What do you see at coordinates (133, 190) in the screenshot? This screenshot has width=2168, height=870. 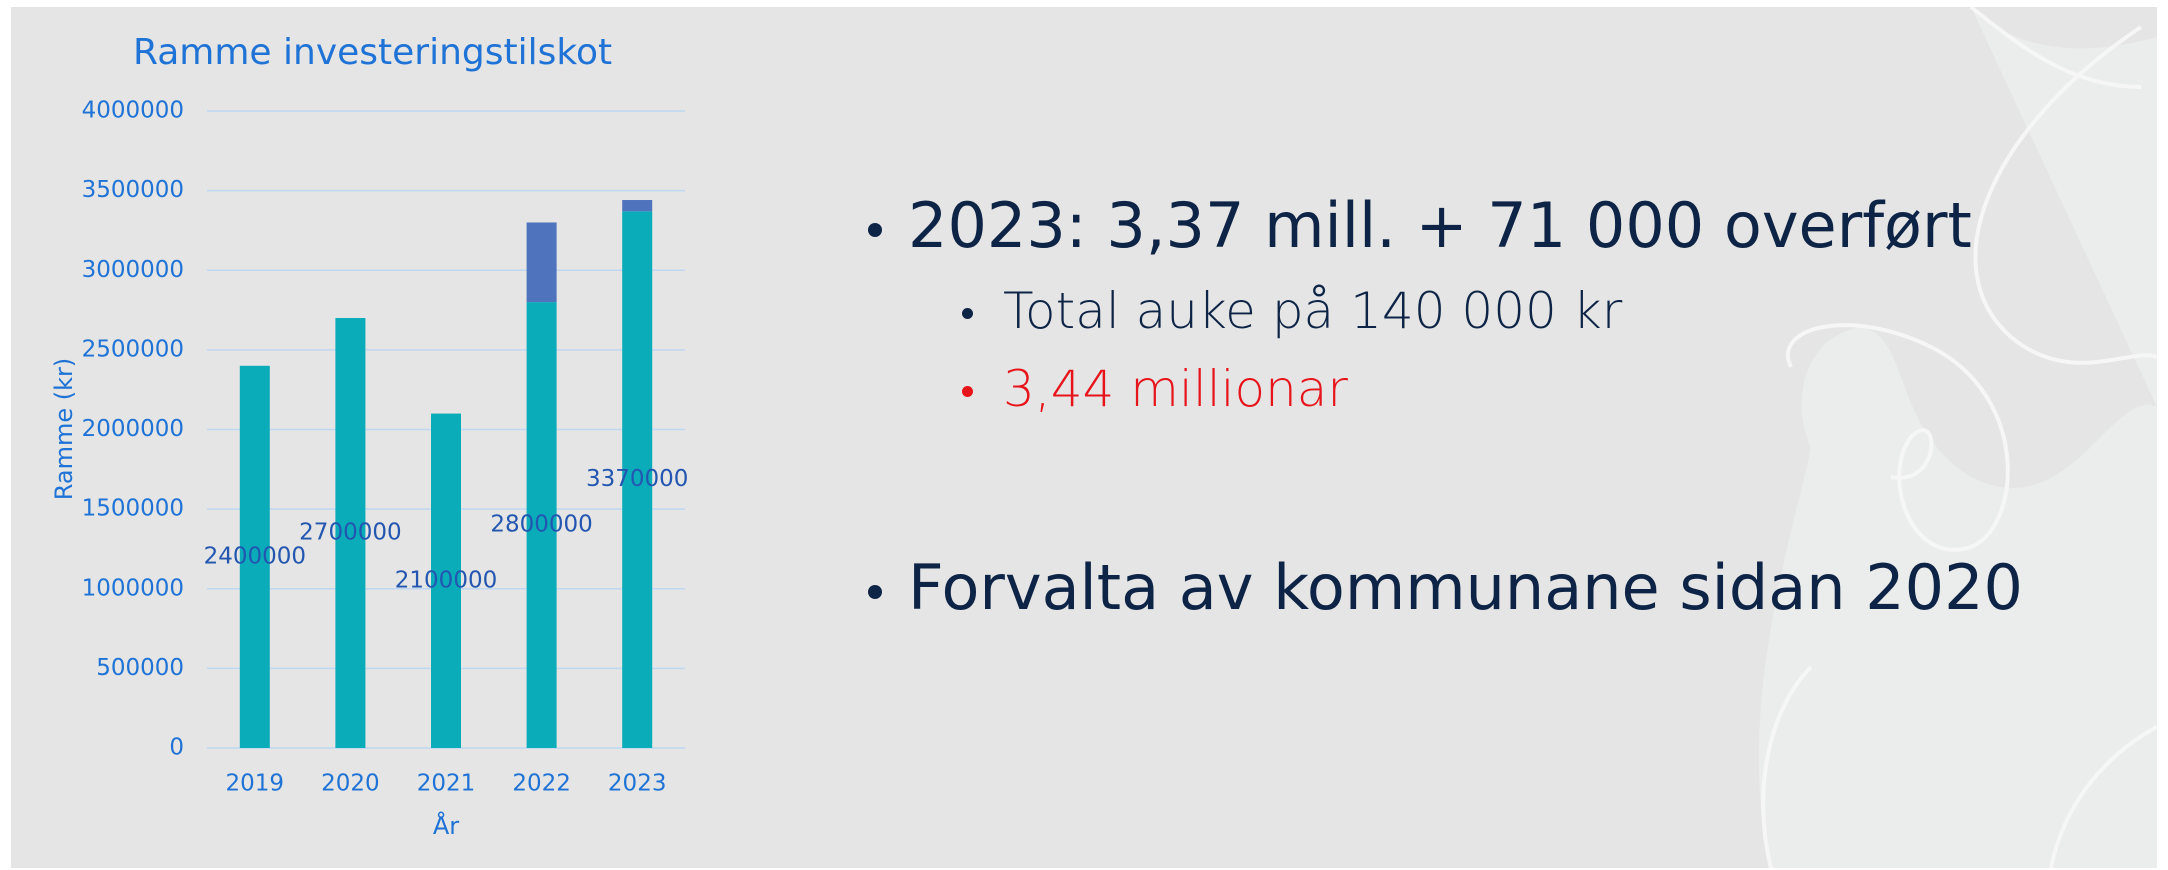 I see `y-tick-label: 3500000` at bounding box center [133, 190].